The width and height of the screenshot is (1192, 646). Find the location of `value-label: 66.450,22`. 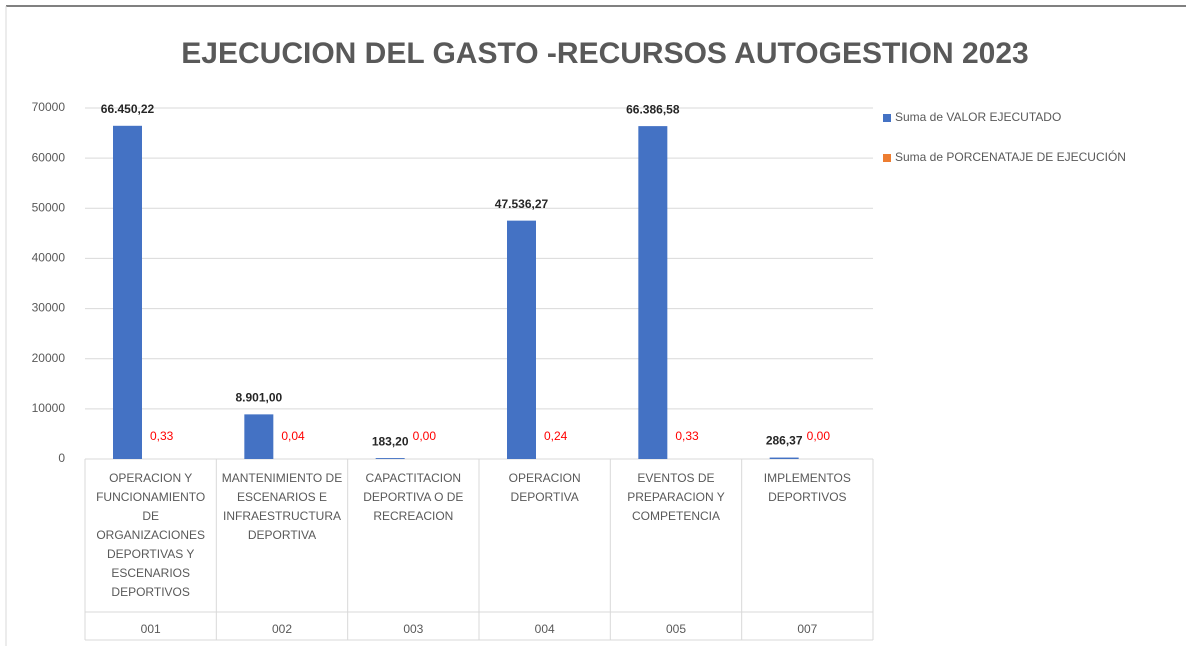

value-label: 66.450,22 is located at coordinates (128, 109).